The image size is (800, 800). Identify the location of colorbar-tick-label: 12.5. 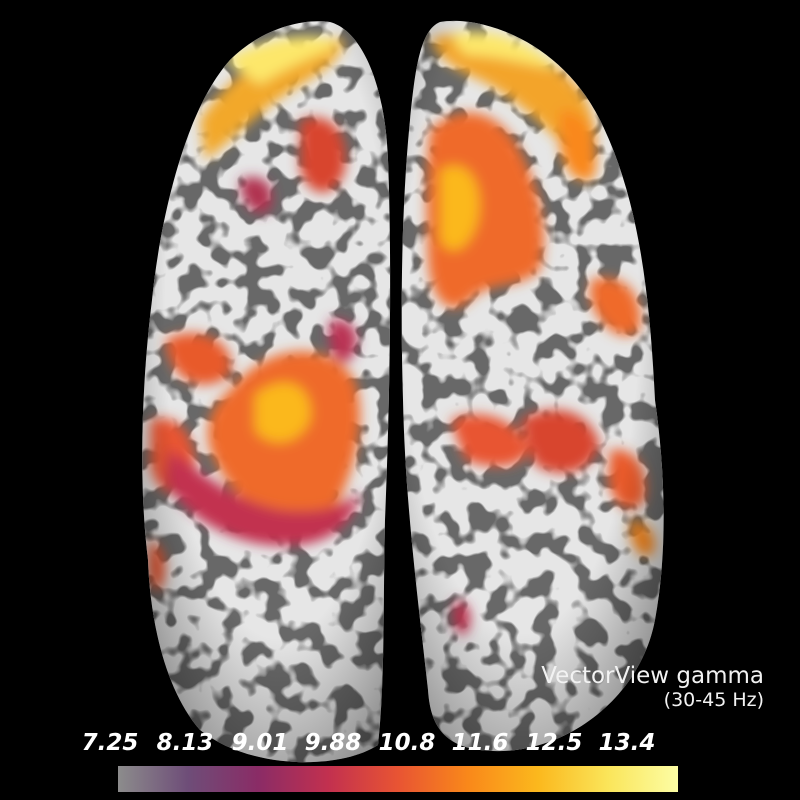
(554, 743).